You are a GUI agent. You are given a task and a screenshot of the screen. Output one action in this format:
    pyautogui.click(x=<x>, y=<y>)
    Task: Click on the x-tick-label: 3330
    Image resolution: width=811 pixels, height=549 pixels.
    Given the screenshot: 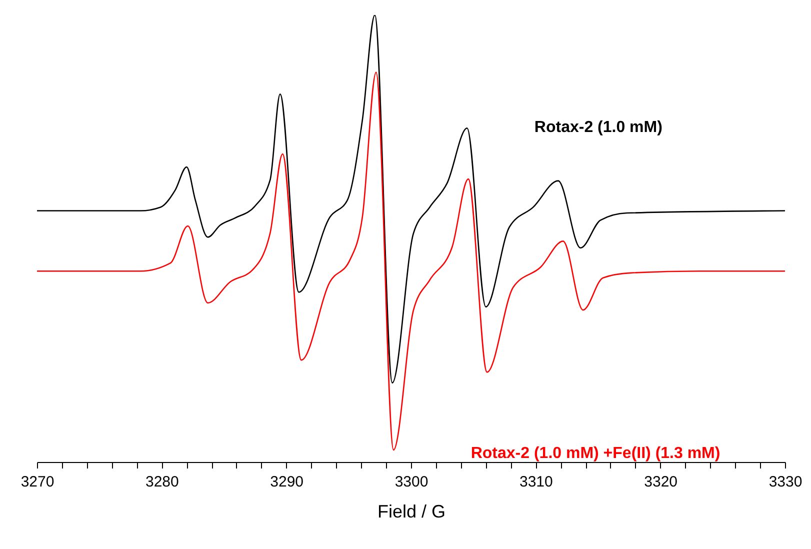 What is the action you would take?
    pyautogui.click(x=785, y=482)
    